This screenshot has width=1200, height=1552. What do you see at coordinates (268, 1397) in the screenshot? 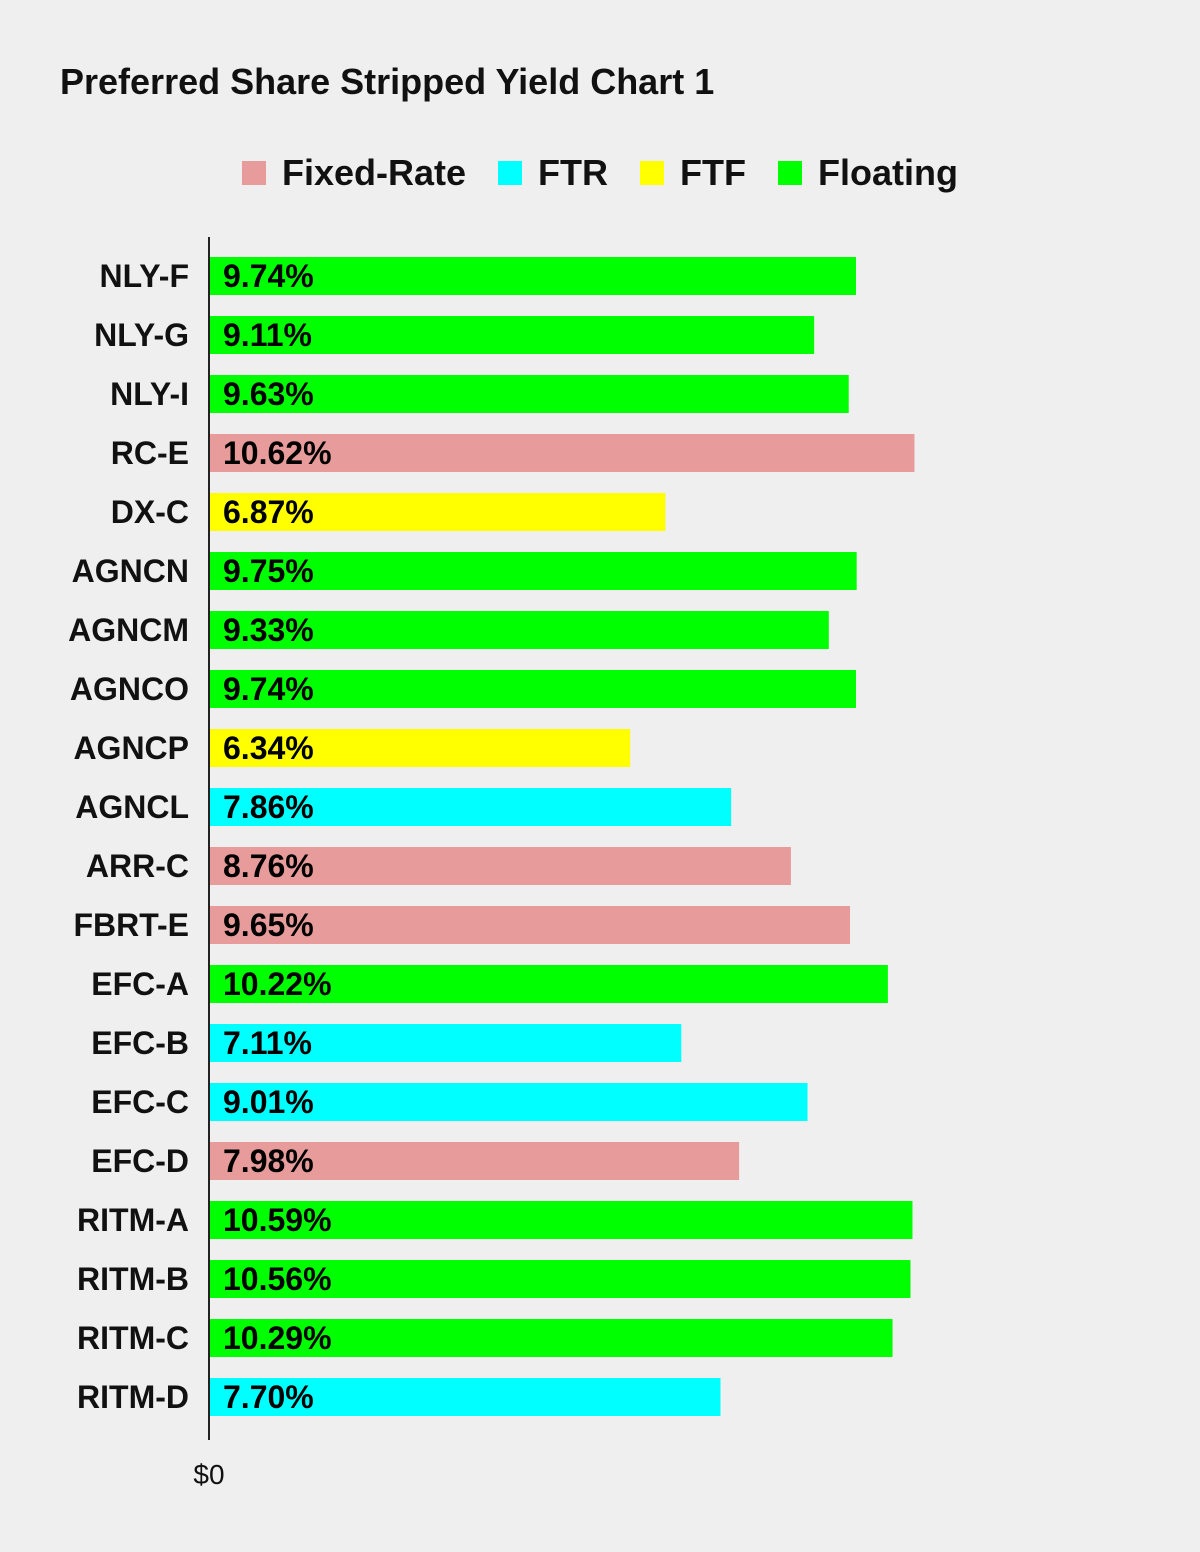
I see `data-label-ritm-d: 7.70%` at bounding box center [268, 1397].